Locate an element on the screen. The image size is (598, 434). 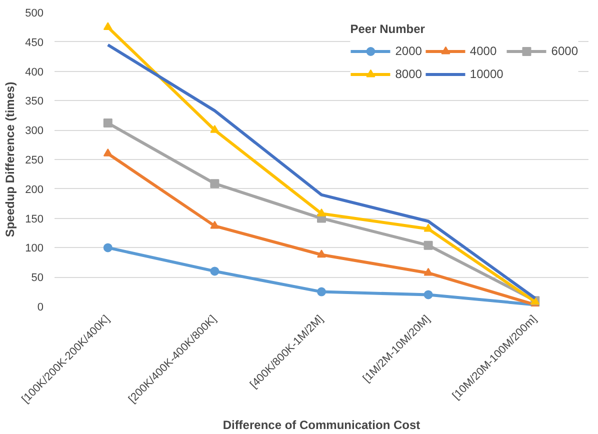
legend-label: 8000 is located at coordinates (408, 74).